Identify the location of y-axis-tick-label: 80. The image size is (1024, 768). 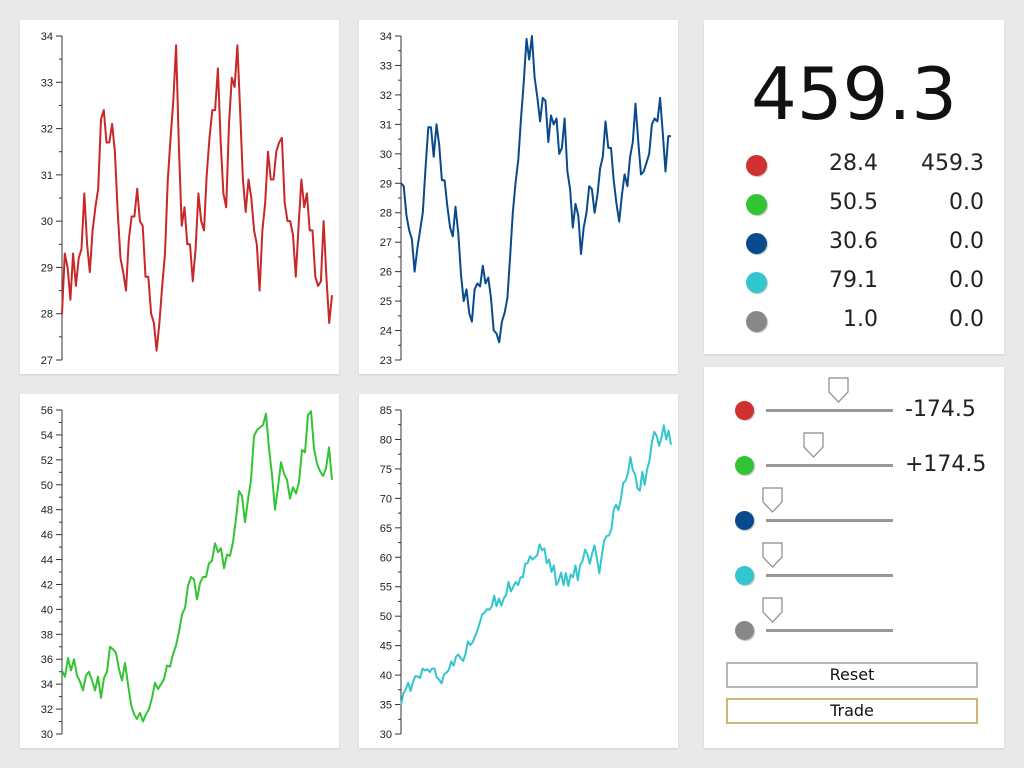
(386, 440).